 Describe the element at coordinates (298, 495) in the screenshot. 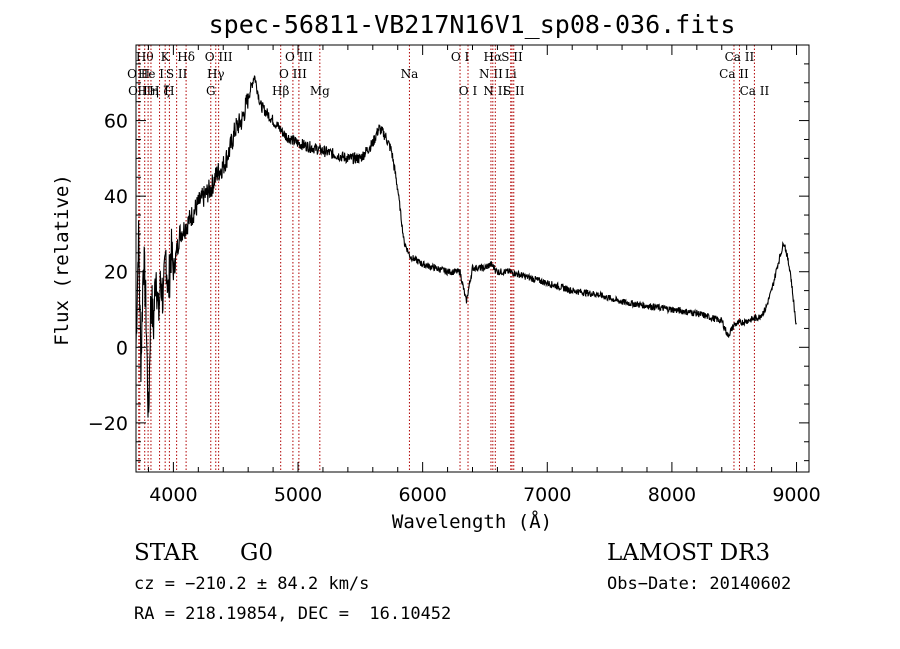

I see `x-tick-label: 5000` at that location.